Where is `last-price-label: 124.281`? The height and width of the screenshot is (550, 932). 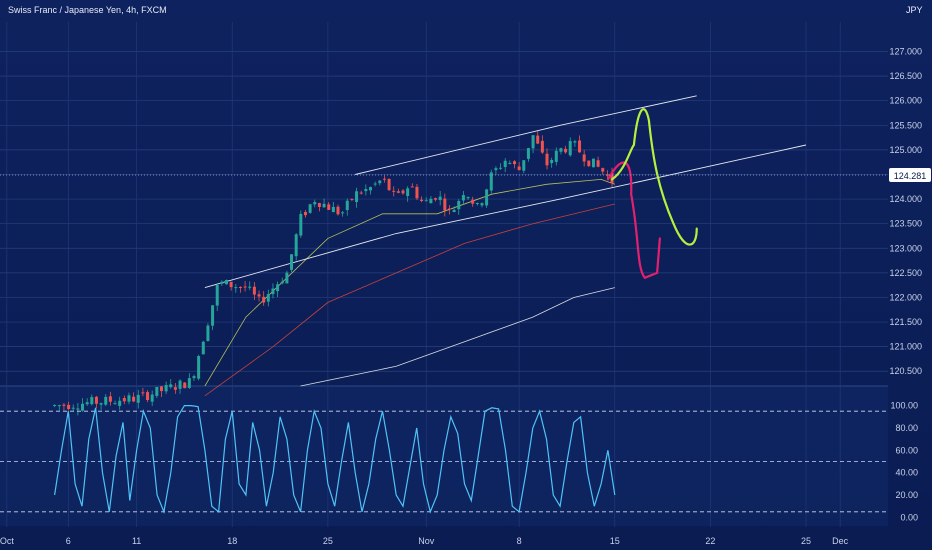 last-price-label: 124.281 is located at coordinates (910, 176).